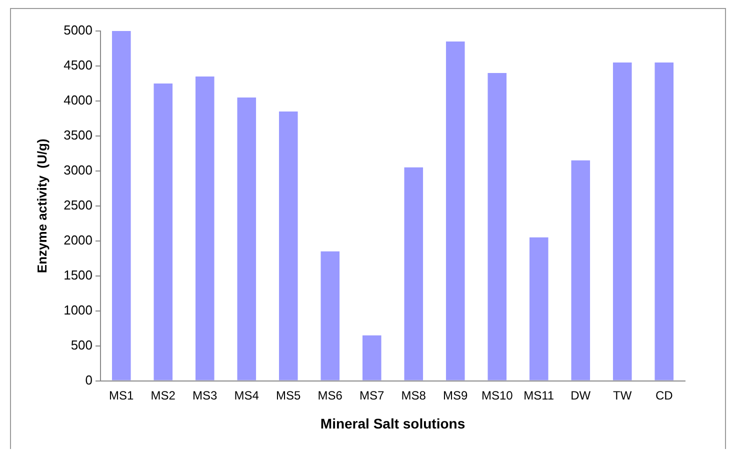 The height and width of the screenshot is (454, 736). Describe the element at coordinates (330, 395) in the screenshot. I see `x-tick-label: MS6` at that location.